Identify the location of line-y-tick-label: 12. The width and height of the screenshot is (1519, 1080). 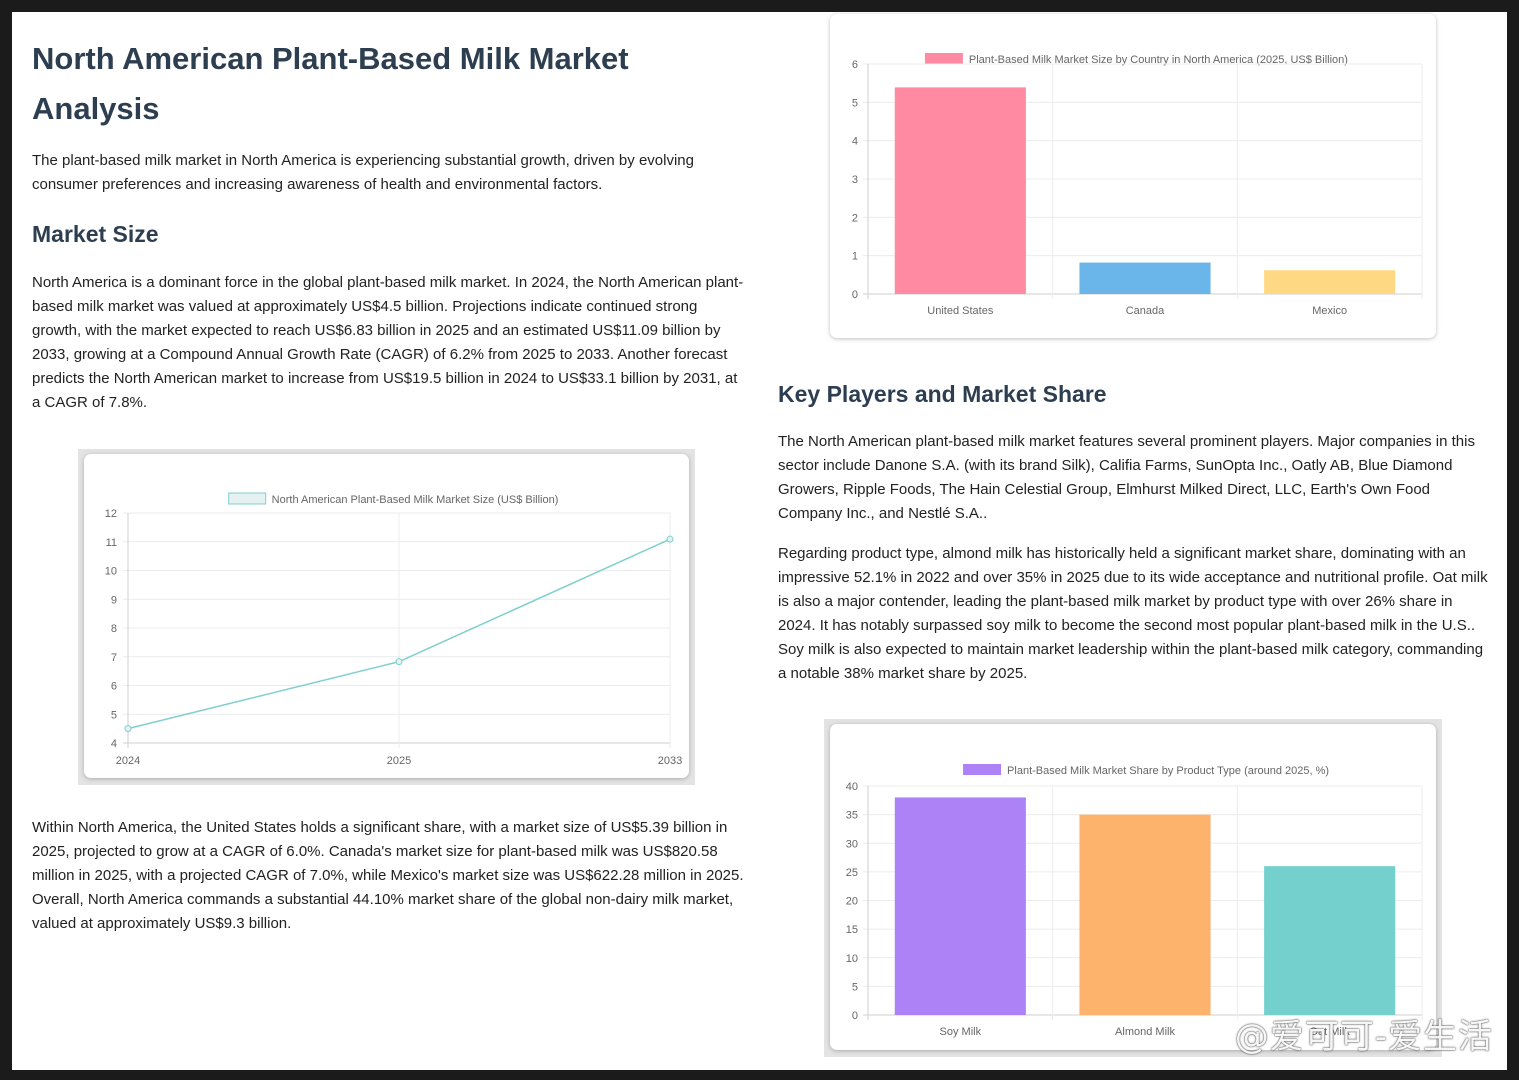
(111, 514).